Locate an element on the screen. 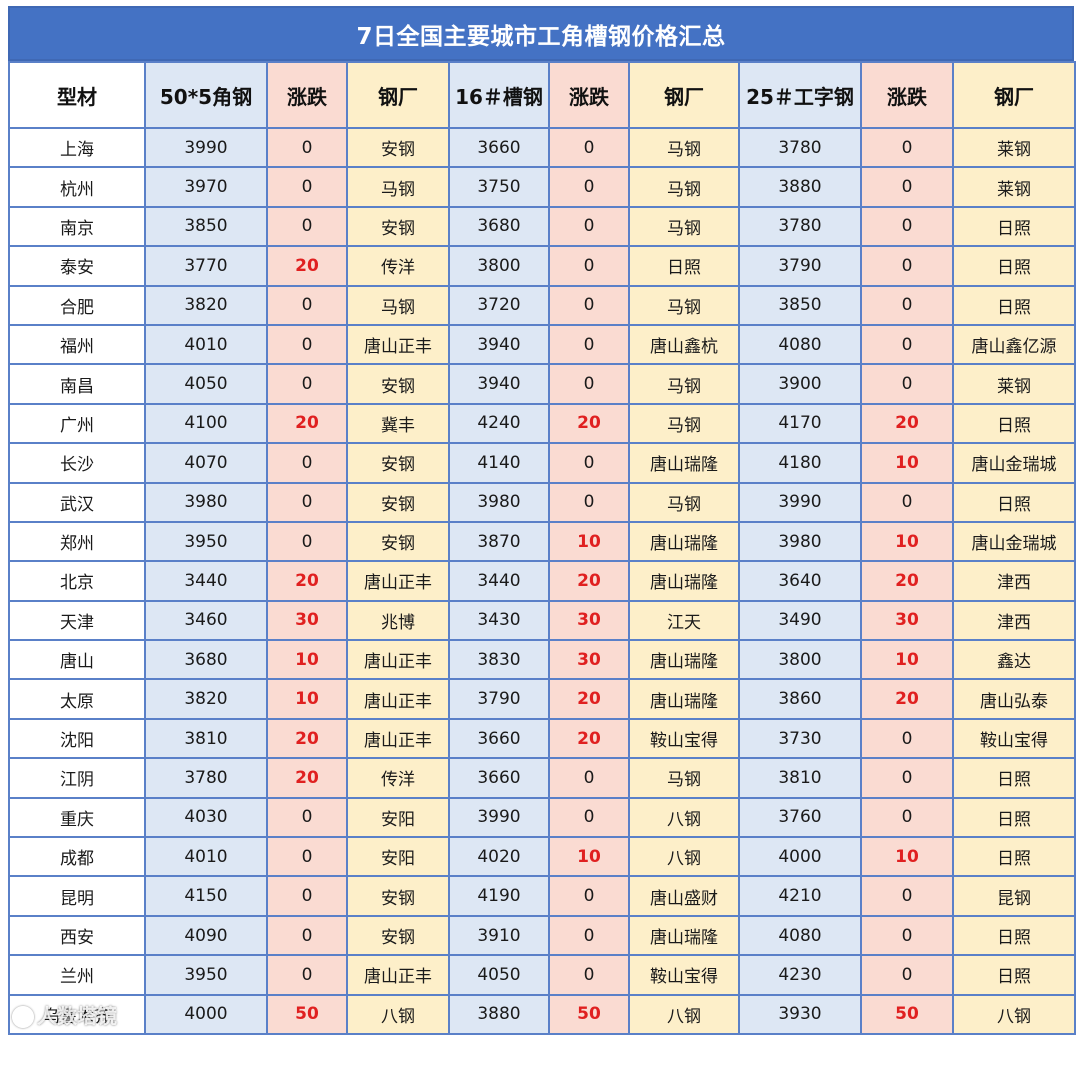  cell-i-beam-price: 3850 is located at coordinates (800, 305).